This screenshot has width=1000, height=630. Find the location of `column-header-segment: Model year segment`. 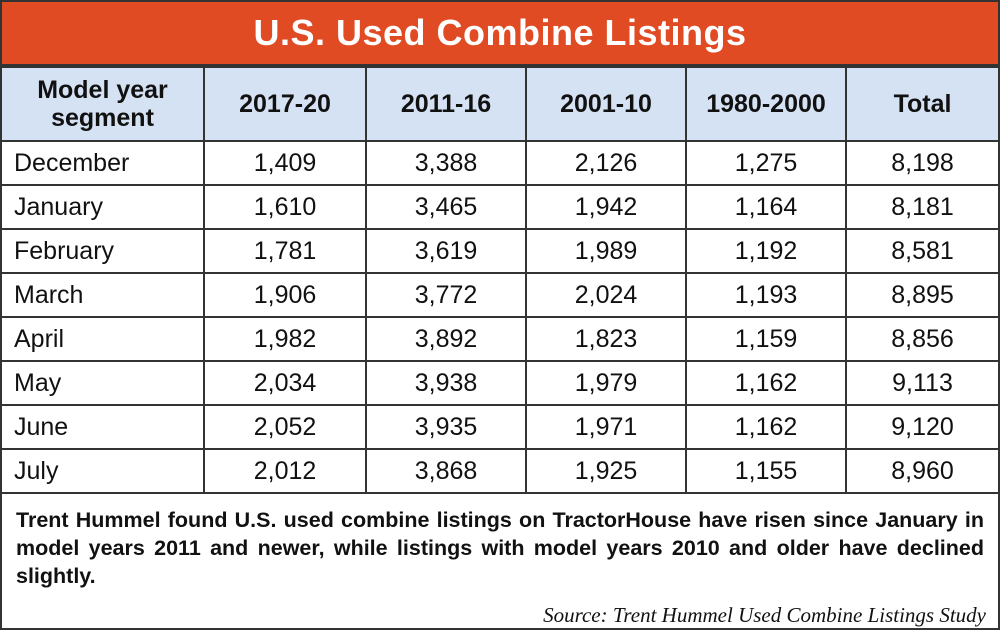

column-header-segment: Model year segment is located at coordinates (103, 104).